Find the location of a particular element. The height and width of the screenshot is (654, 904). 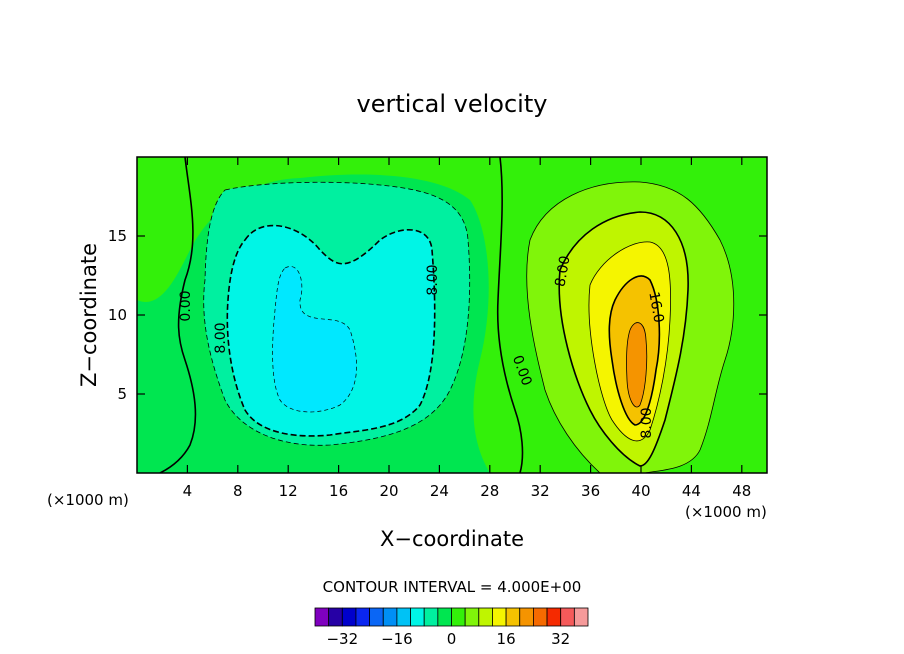

zero-contour-middle is located at coordinates (510, 315).